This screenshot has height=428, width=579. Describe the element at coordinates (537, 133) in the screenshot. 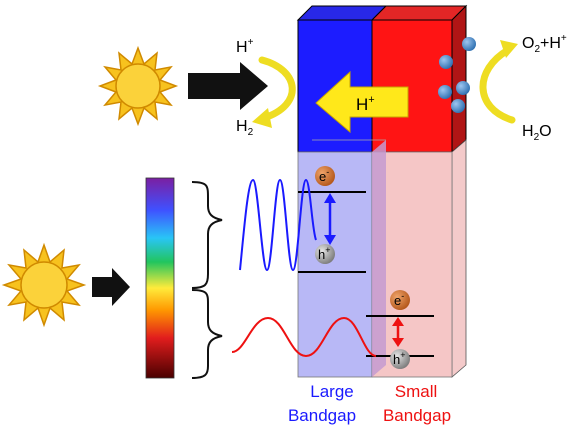

I see `h2o-label: H2O` at that location.